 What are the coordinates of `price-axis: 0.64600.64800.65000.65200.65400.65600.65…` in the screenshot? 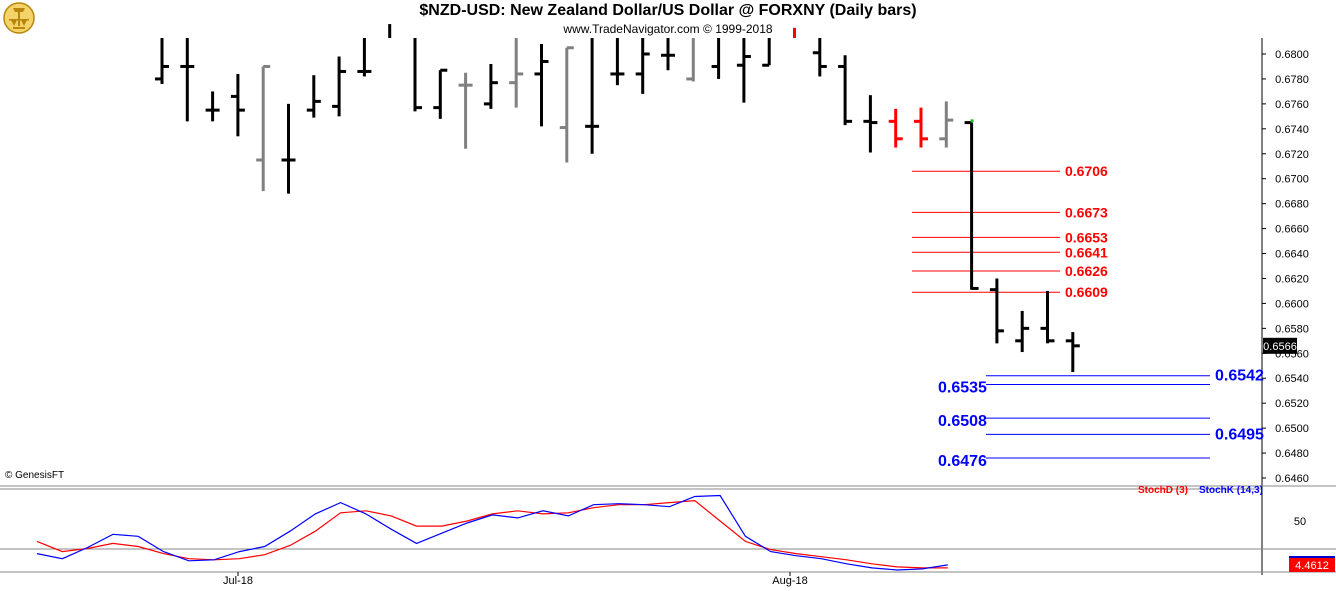 It's located at (1285, 267).